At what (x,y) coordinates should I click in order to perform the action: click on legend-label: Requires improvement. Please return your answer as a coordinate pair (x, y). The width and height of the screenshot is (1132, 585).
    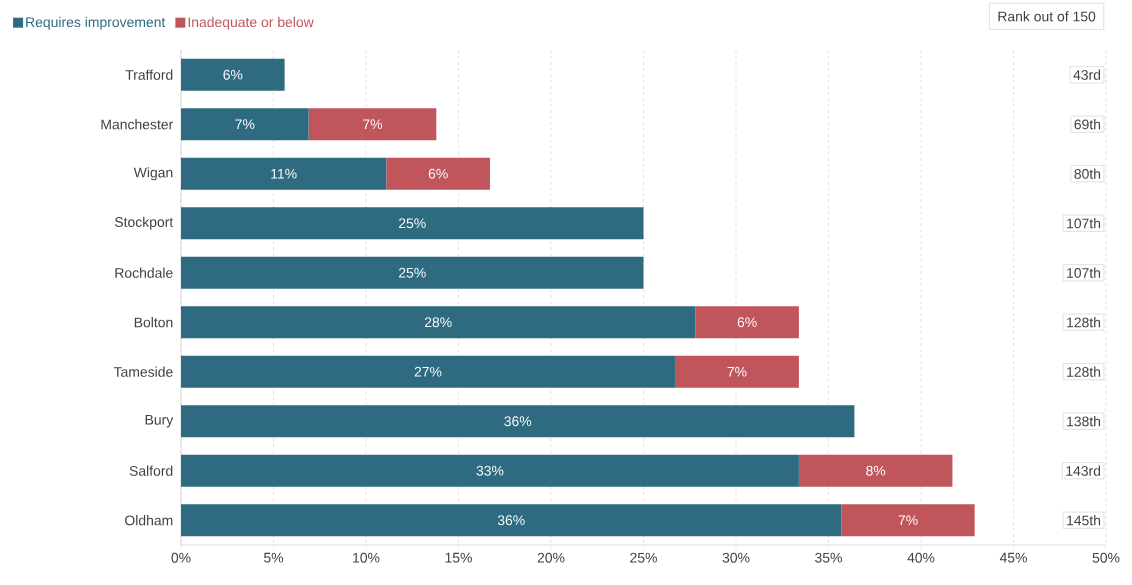
    Looking at the image, I should click on (96, 23).